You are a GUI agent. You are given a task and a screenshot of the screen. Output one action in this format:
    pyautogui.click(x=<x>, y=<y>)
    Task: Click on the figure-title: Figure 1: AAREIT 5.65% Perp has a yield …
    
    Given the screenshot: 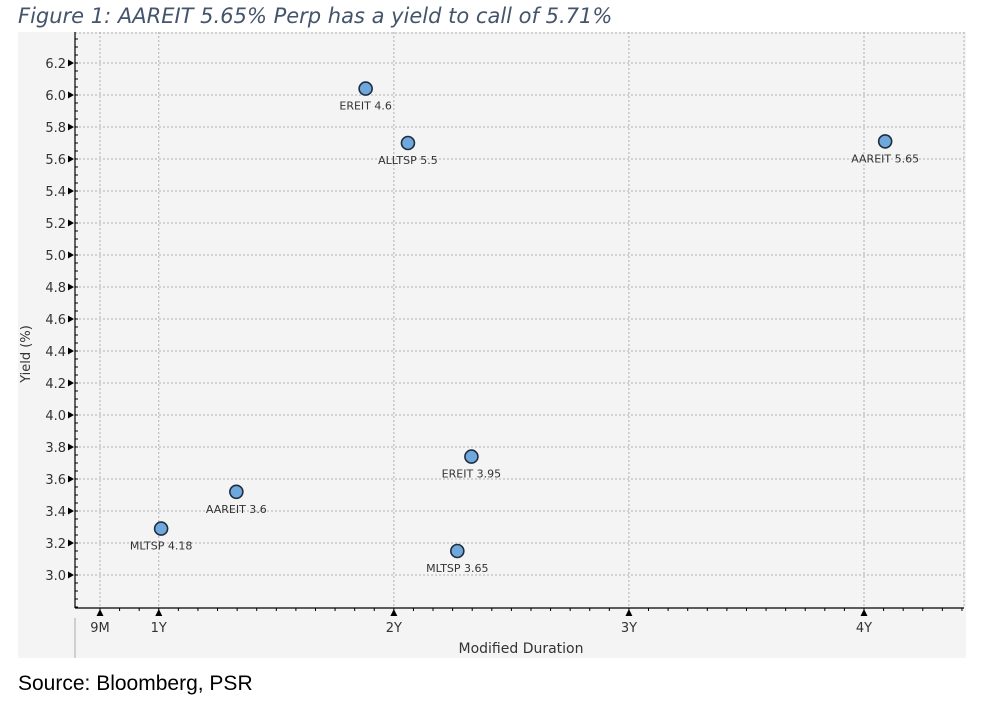 What is the action you would take?
    pyautogui.click(x=315, y=16)
    